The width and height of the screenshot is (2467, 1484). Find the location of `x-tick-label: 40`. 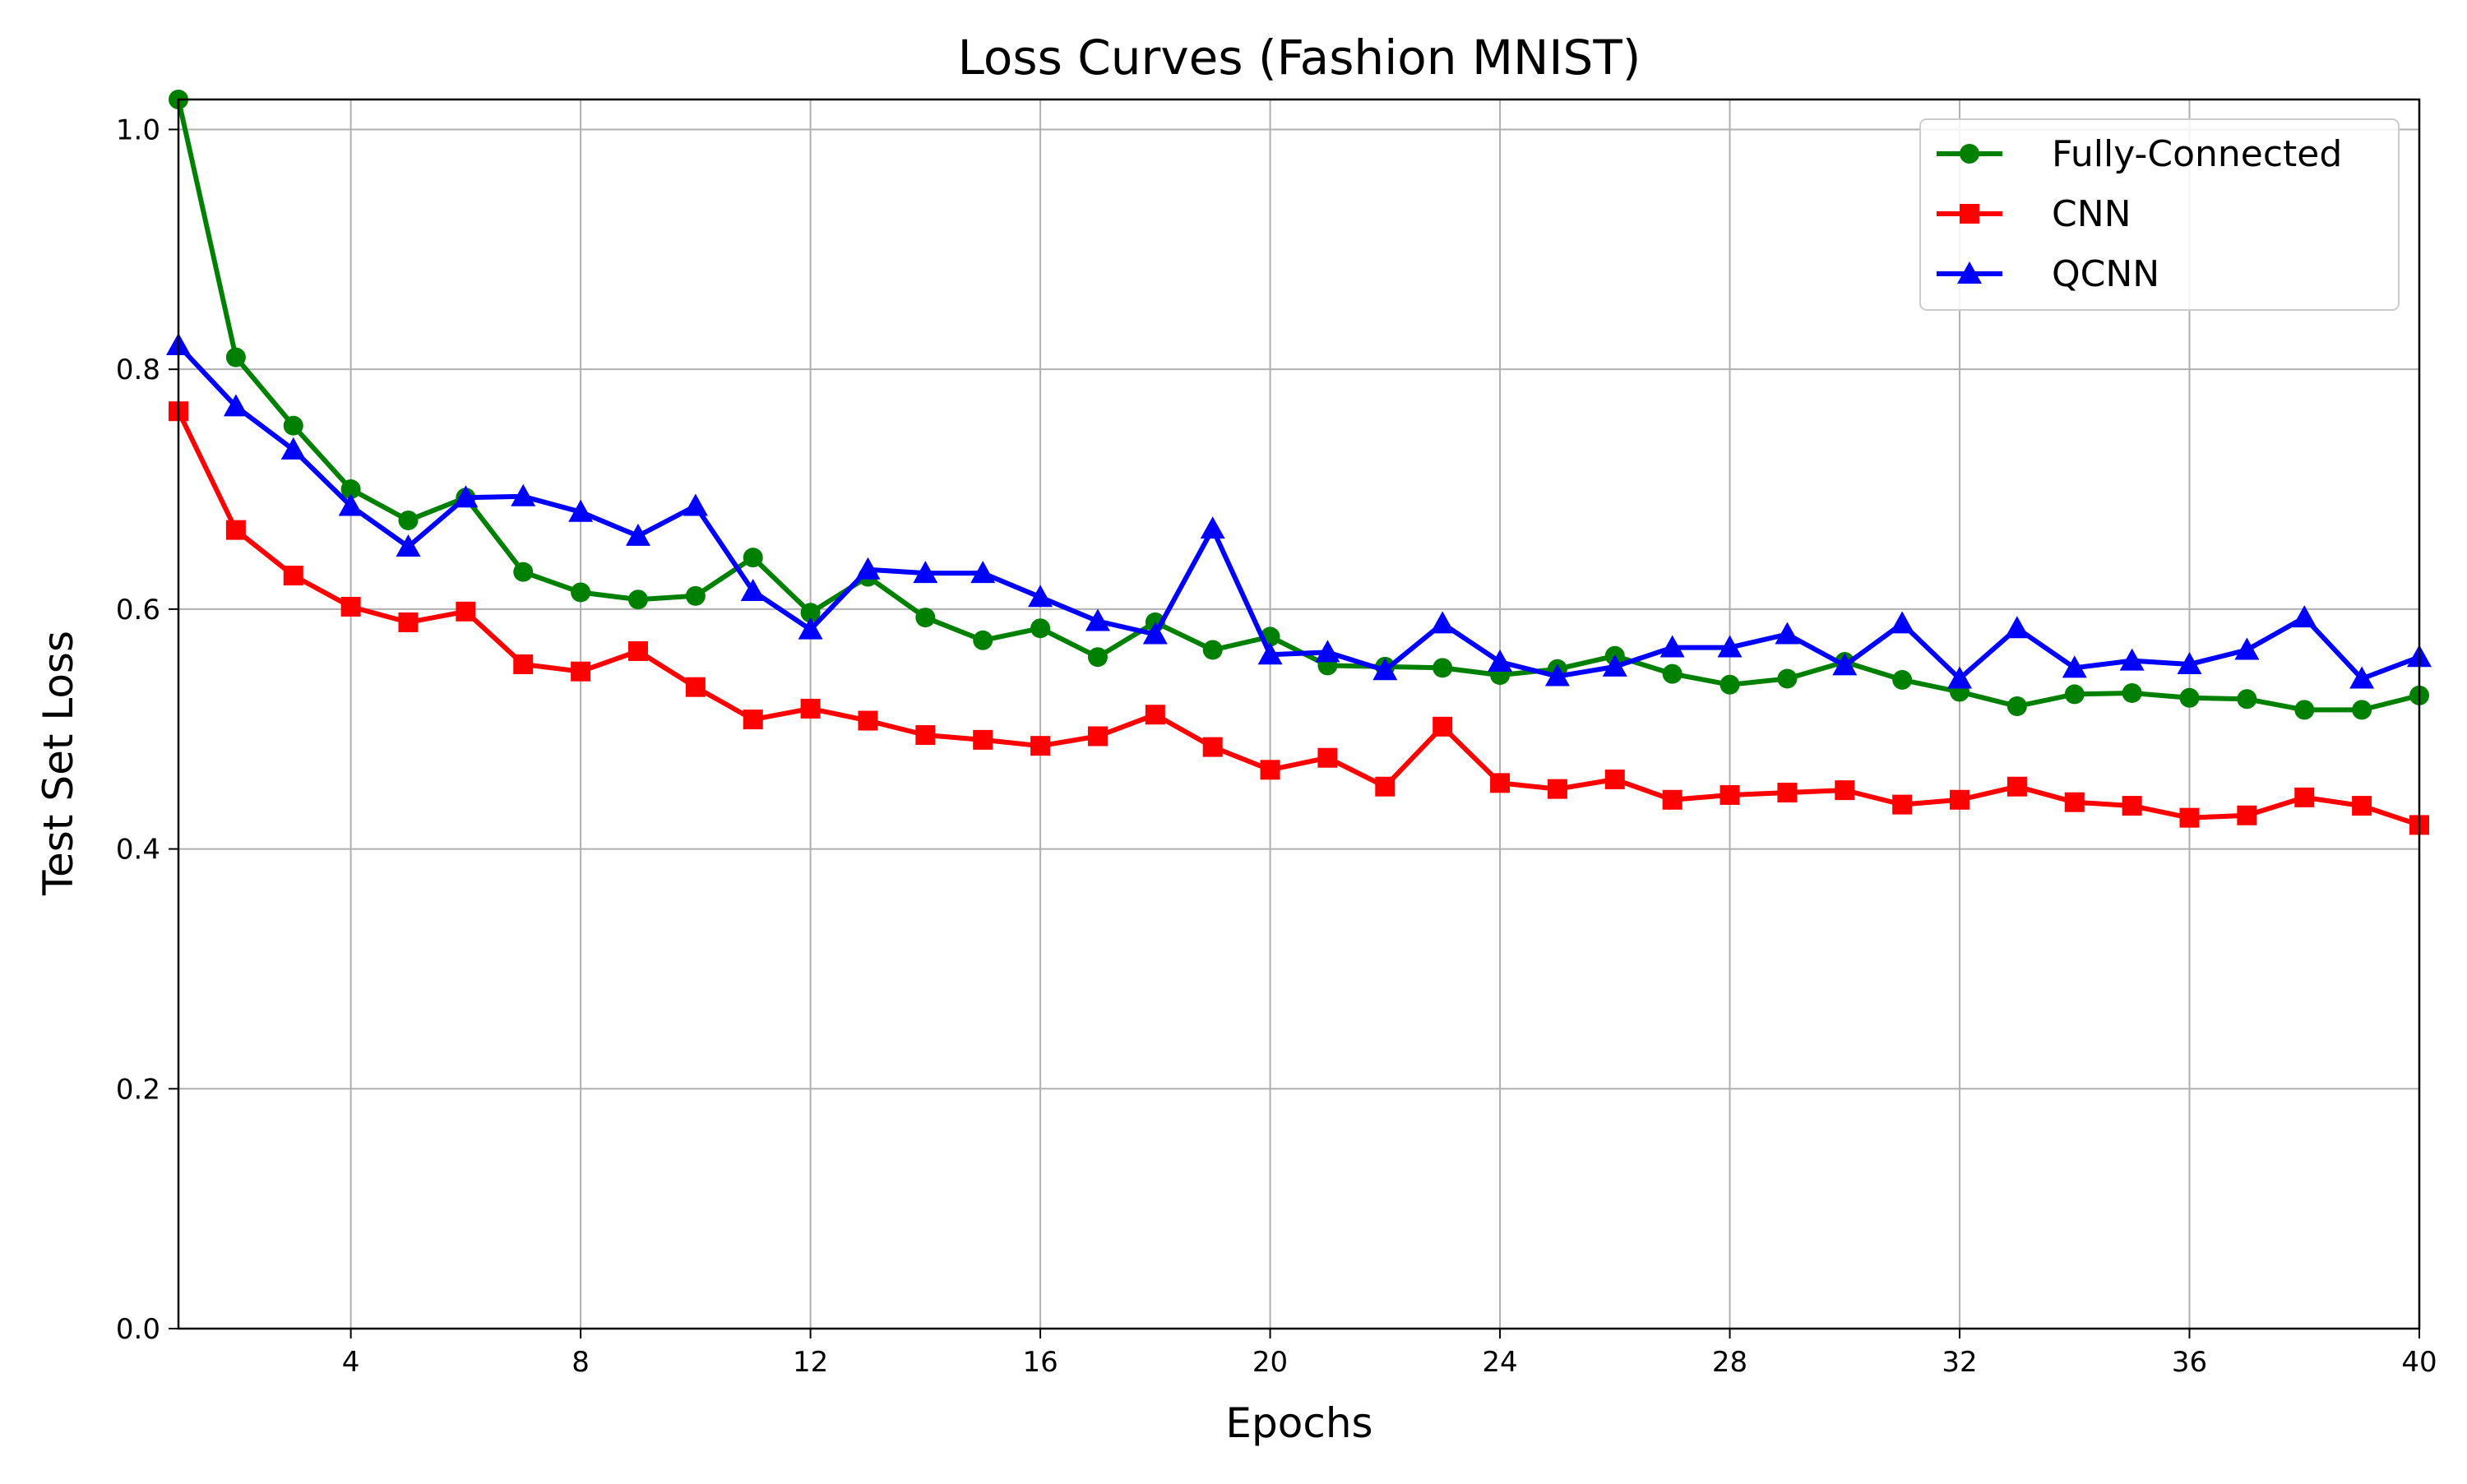

x-tick-label: 40 is located at coordinates (2419, 1363).